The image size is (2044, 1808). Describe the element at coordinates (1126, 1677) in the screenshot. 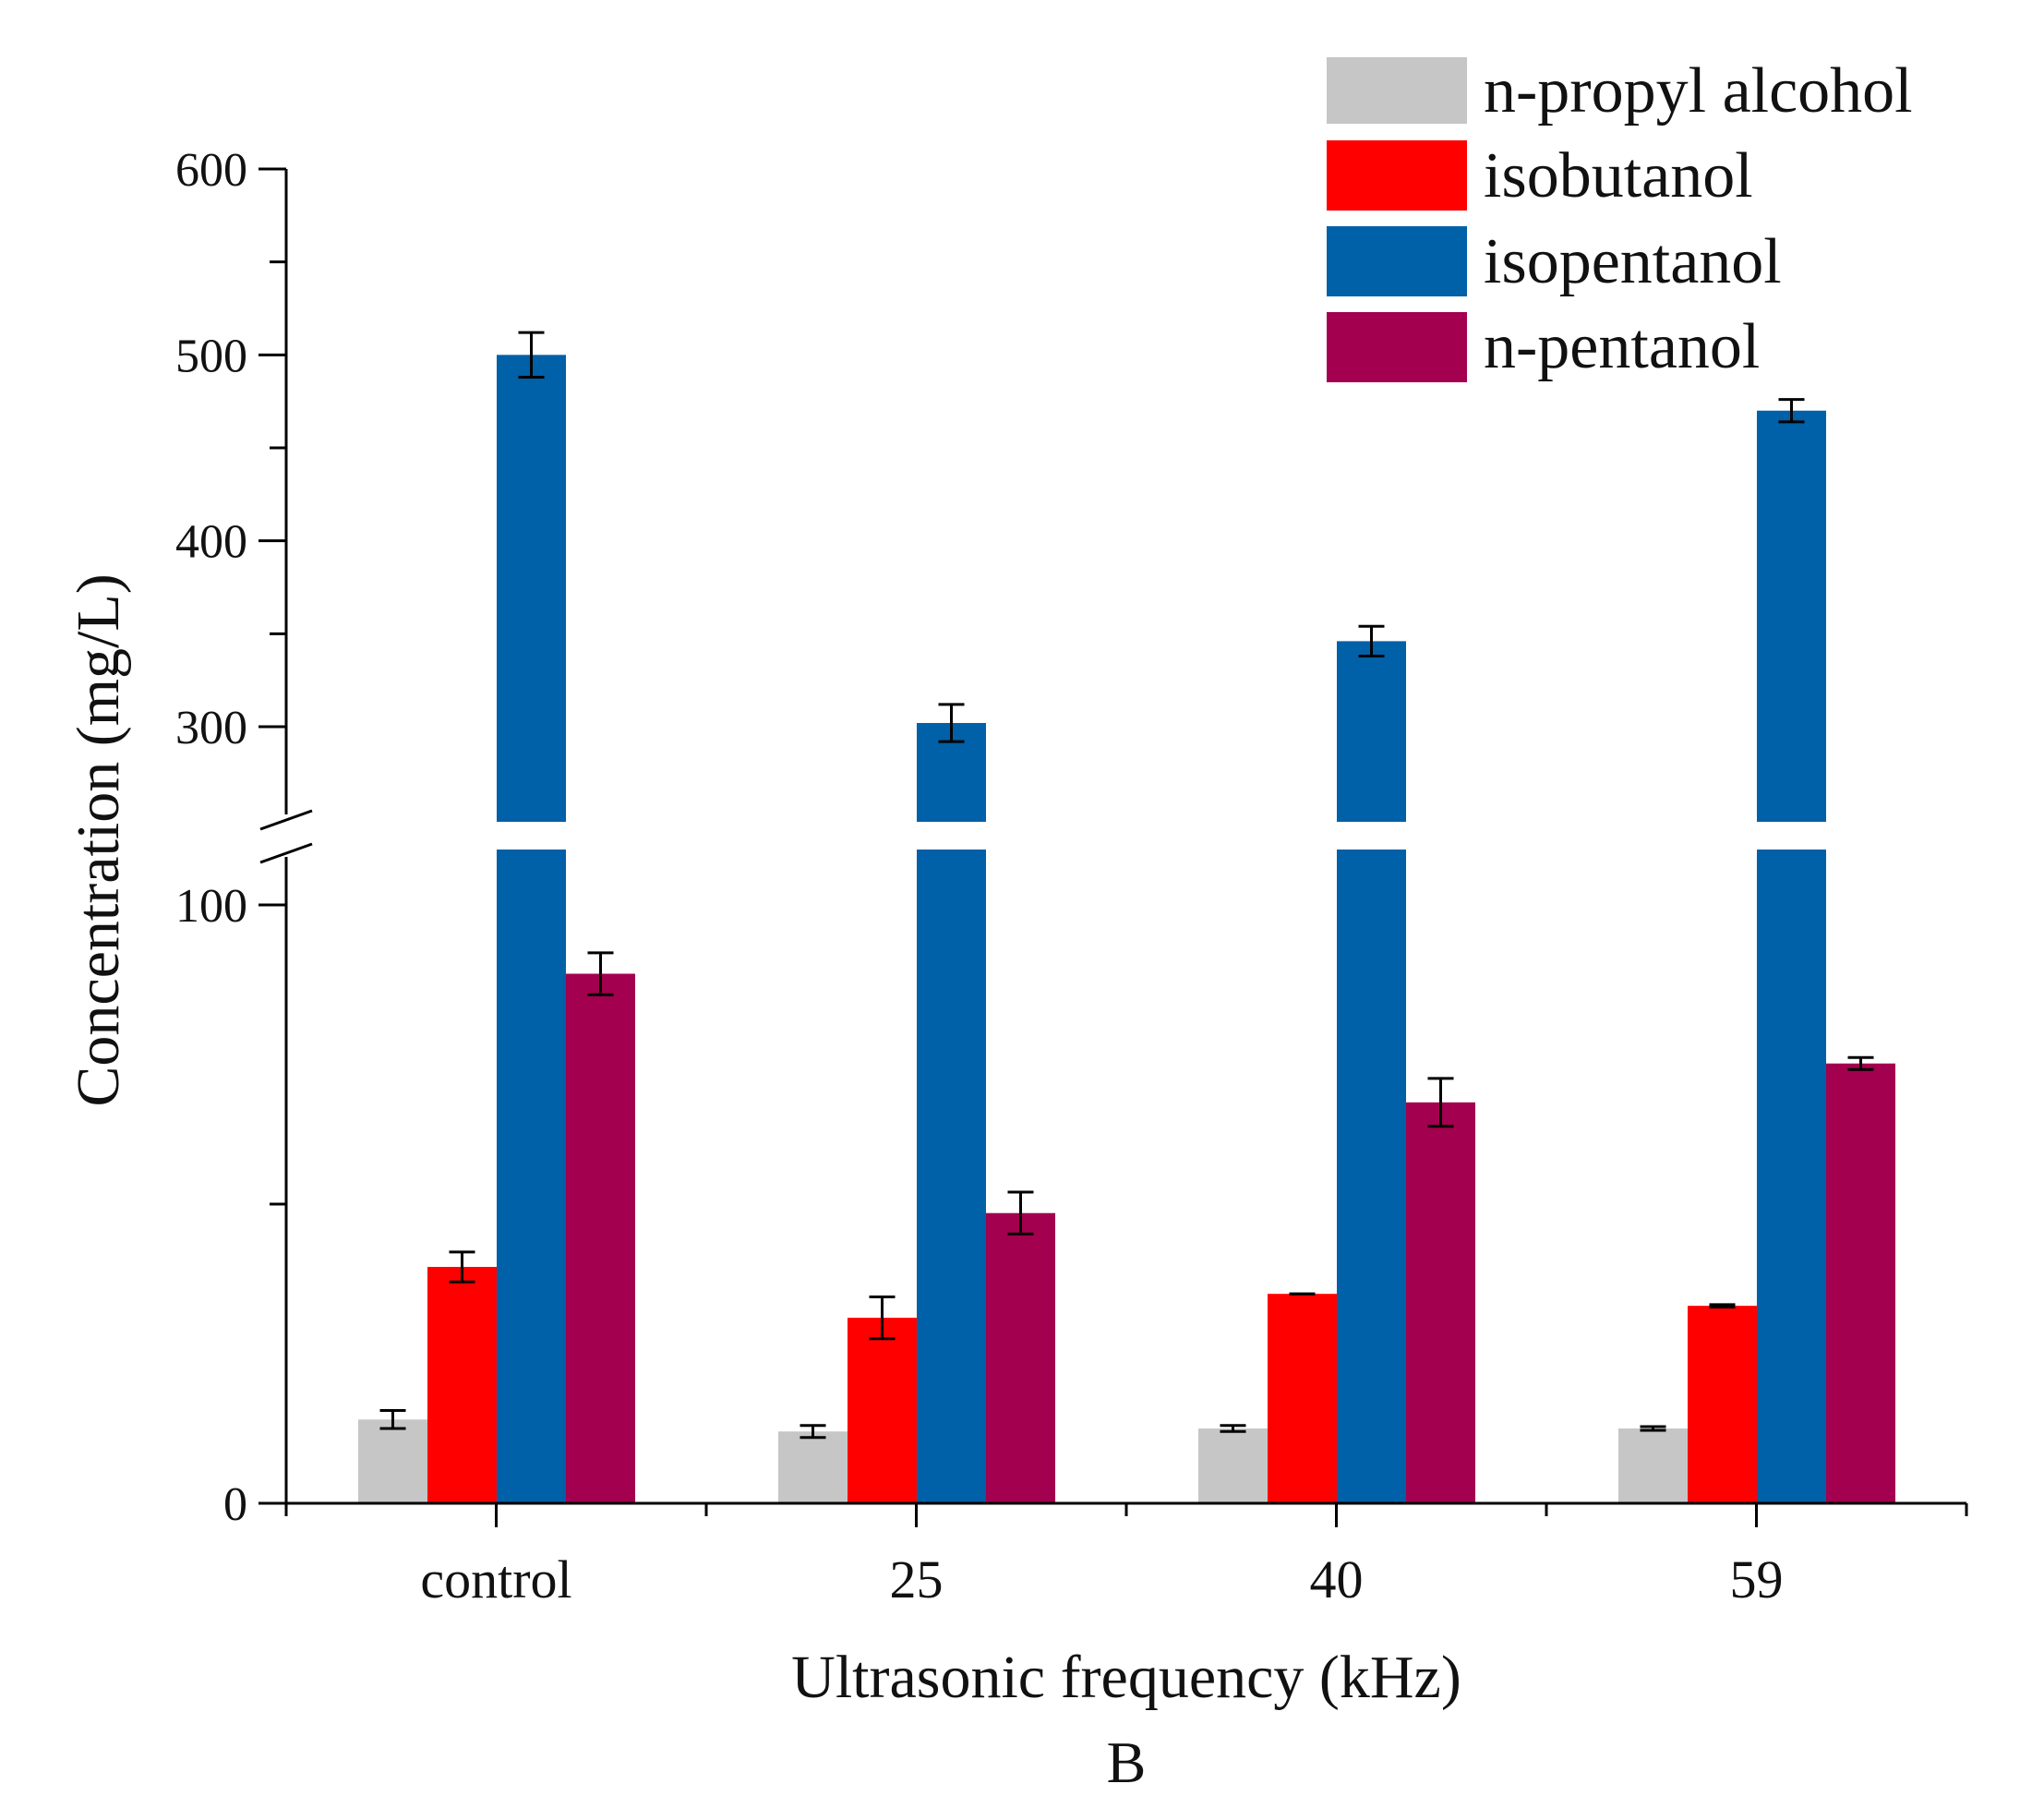

I see `x-axis-title: Ultrasonic frequency (kHz)` at that location.